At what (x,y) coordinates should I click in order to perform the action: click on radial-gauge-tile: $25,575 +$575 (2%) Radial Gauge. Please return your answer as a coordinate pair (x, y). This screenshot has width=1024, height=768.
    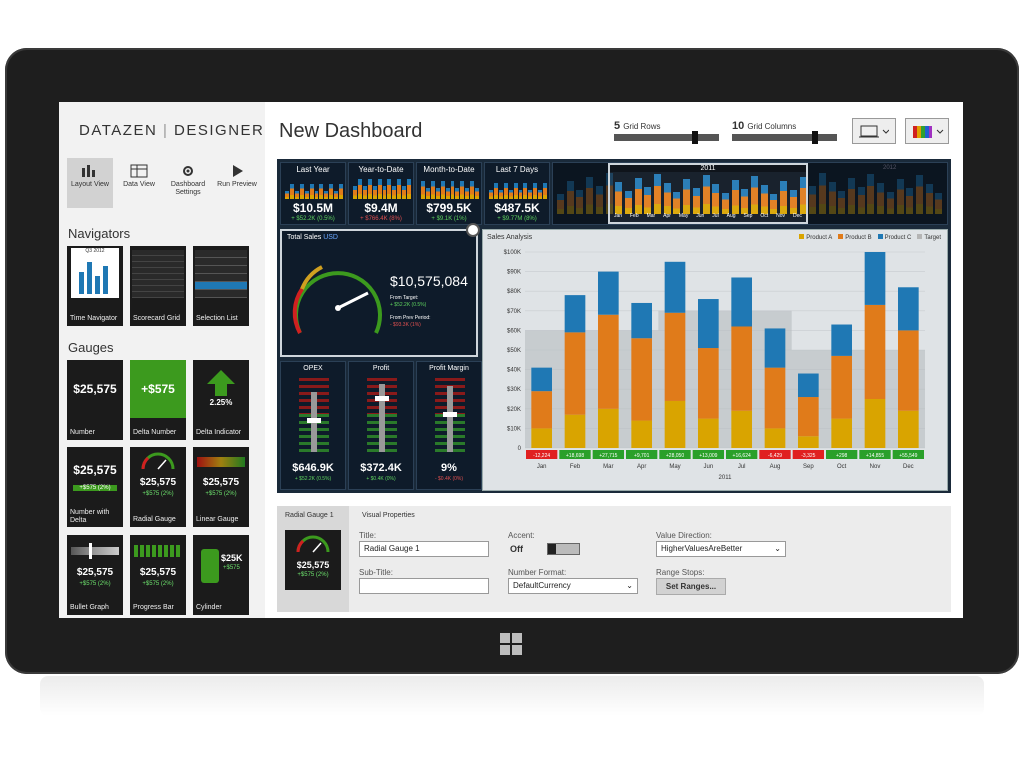
    Looking at the image, I should click on (158, 487).